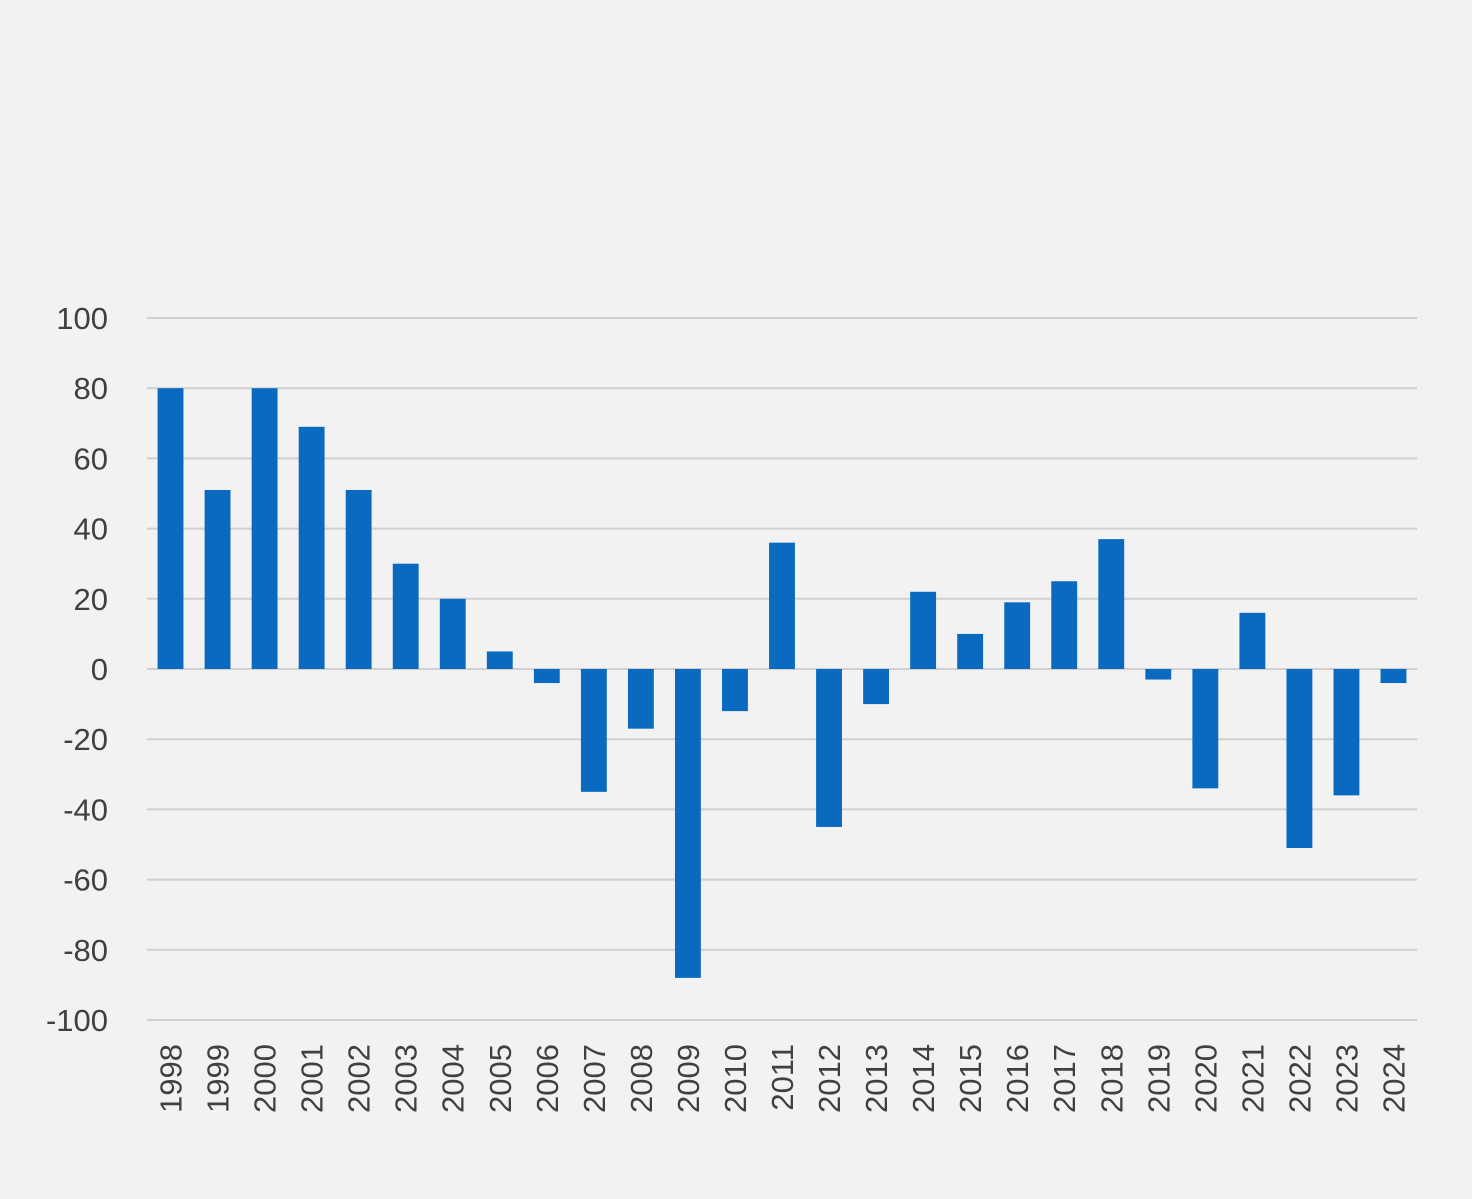  What do you see at coordinates (1064, 1078) in the screenshot?
I see `x-tick-label: 2017` at bounding box center [1064, 1078].